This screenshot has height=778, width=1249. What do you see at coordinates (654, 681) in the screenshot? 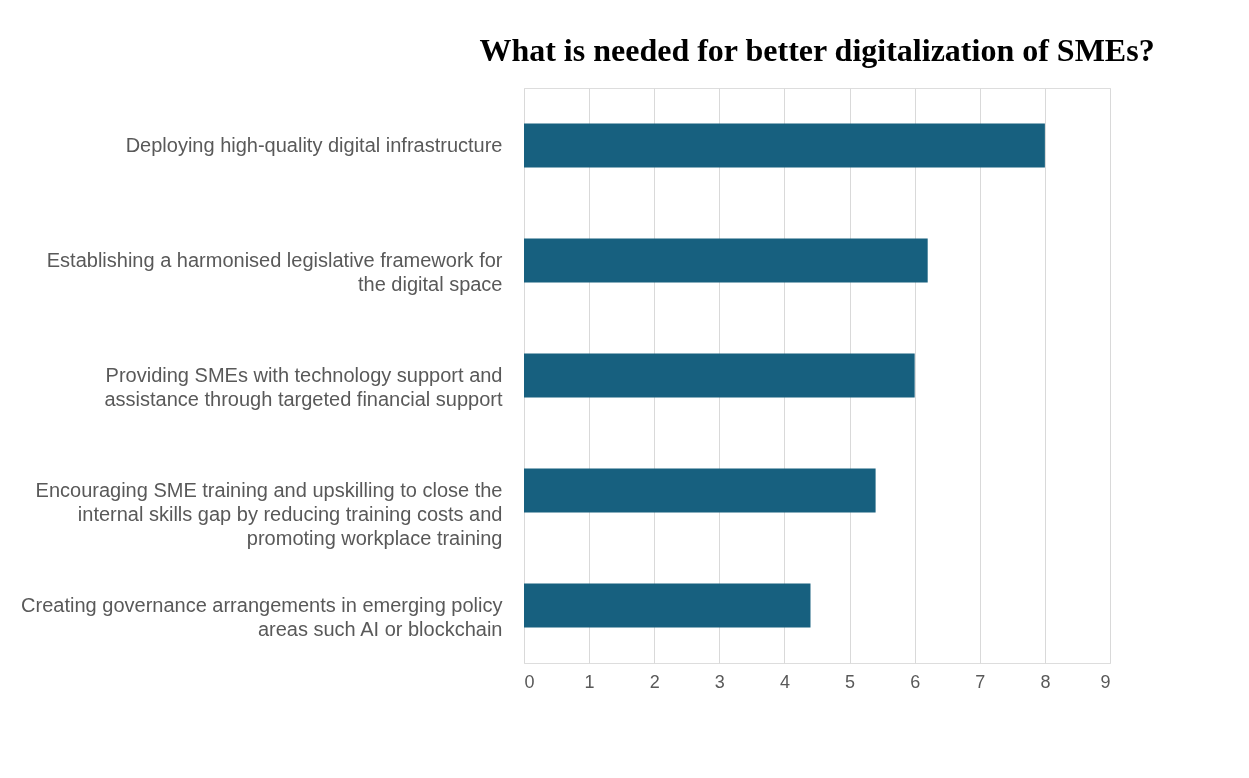
I see `x-tick-label: 2` at bounding box center [654, 681].